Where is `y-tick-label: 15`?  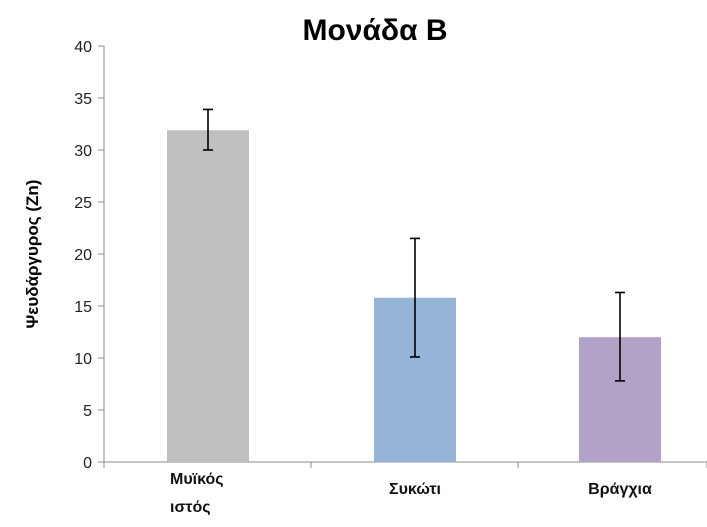
y-tick-label: 15 is located at coordinates (83, 307).